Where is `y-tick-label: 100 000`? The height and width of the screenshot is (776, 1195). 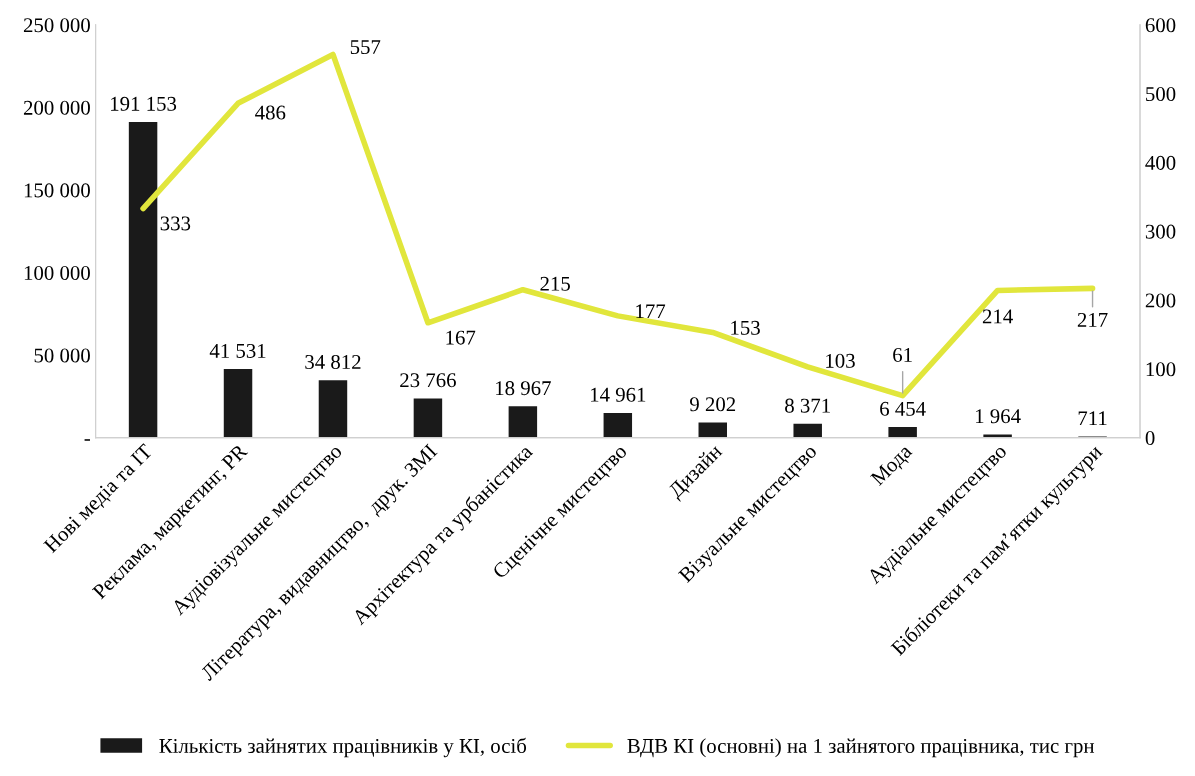
y-tick-label: 100 000 is located at coordinates (57, 272).